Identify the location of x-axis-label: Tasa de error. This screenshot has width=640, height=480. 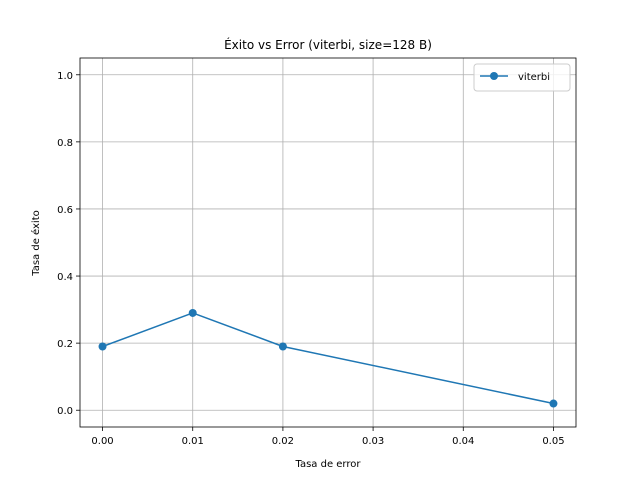
(328, 464).